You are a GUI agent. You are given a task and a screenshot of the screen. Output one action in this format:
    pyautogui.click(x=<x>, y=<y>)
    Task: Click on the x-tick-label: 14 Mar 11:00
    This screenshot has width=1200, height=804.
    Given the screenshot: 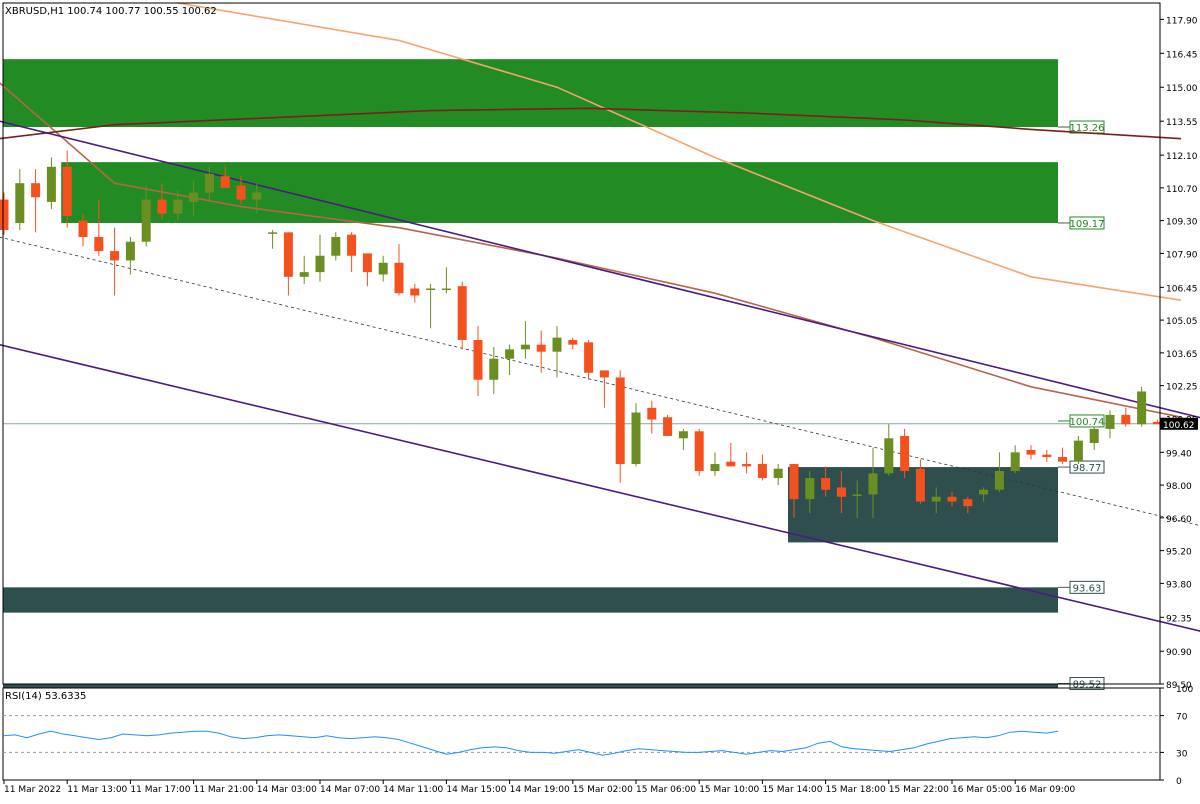 What is the action you would take?
    pyautogui.click(x=413, y=790)
    